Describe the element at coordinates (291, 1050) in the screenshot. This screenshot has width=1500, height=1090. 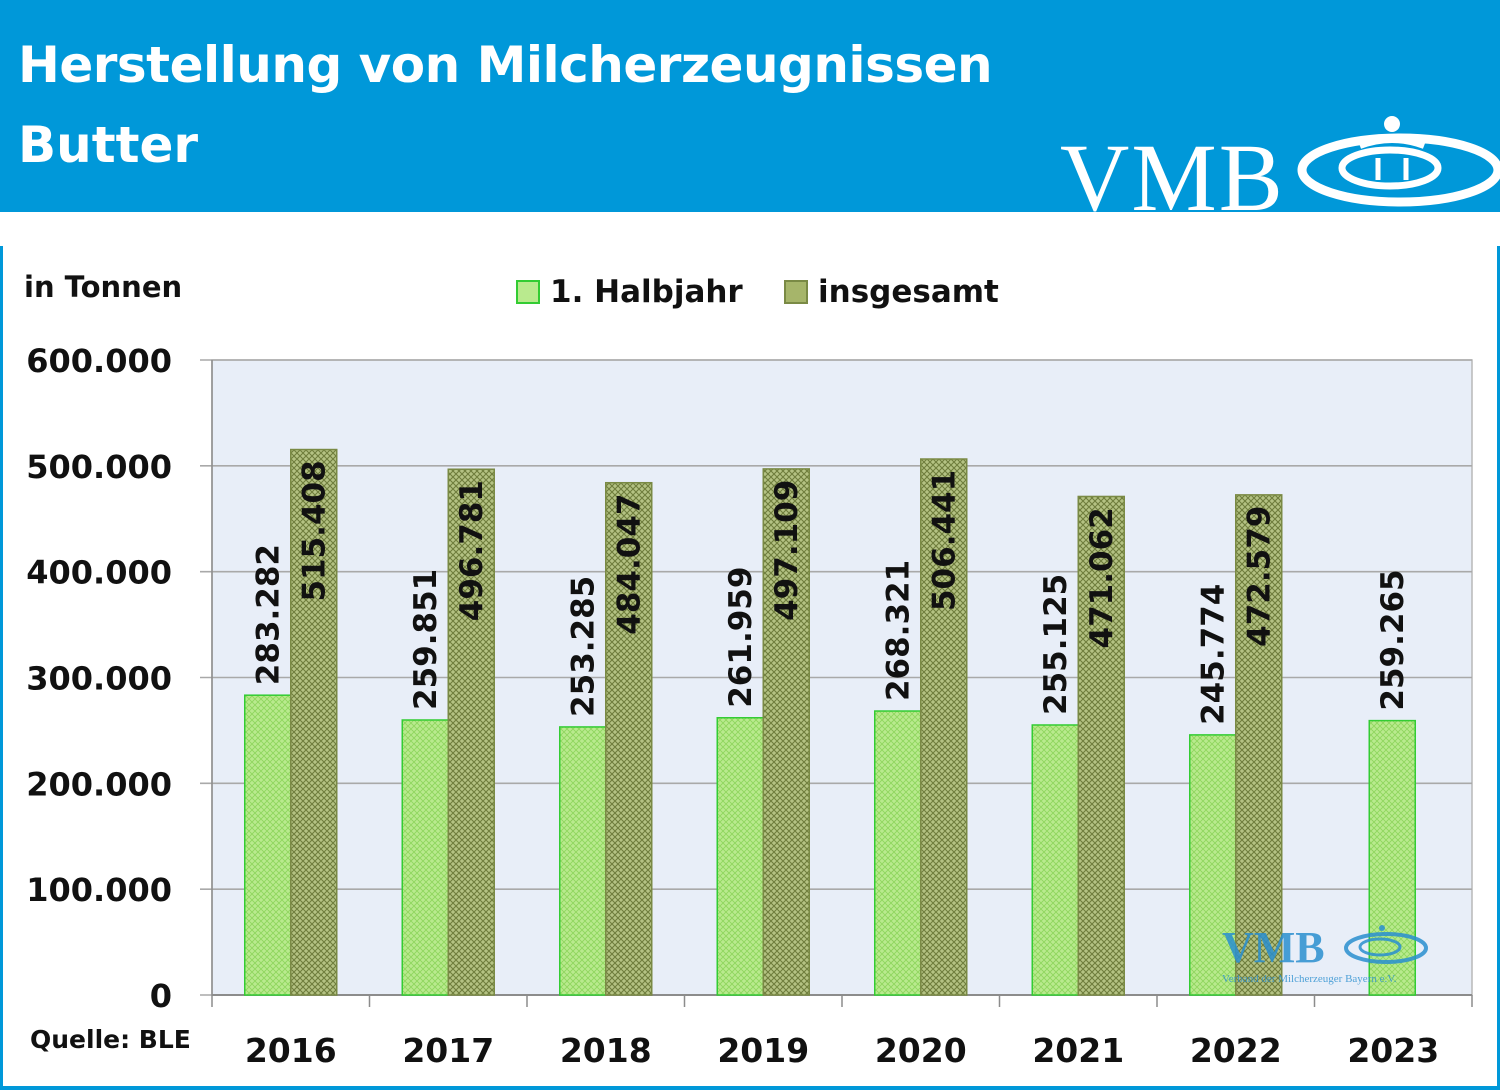
I see `x-tick-label: 2016` at that location.